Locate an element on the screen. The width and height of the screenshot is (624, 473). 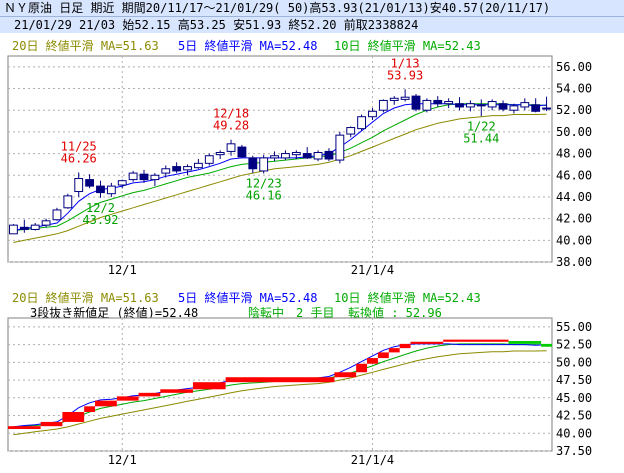
legend-ma5-bottom: 5日 終値平滑 MA=52.48 is located at coordinates (248, 298).